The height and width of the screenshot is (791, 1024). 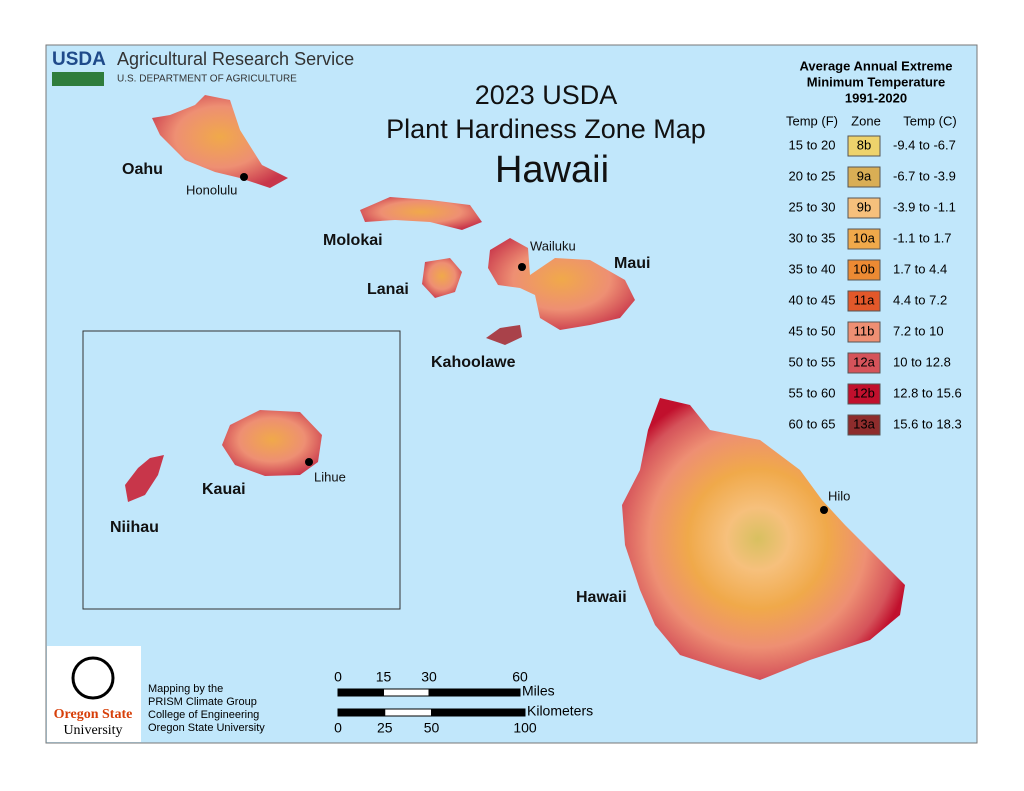 What do you see at coordinates (538, 691) in the screenshot?
I see `scale-unit: Miles` at bounding box center [538, 691].